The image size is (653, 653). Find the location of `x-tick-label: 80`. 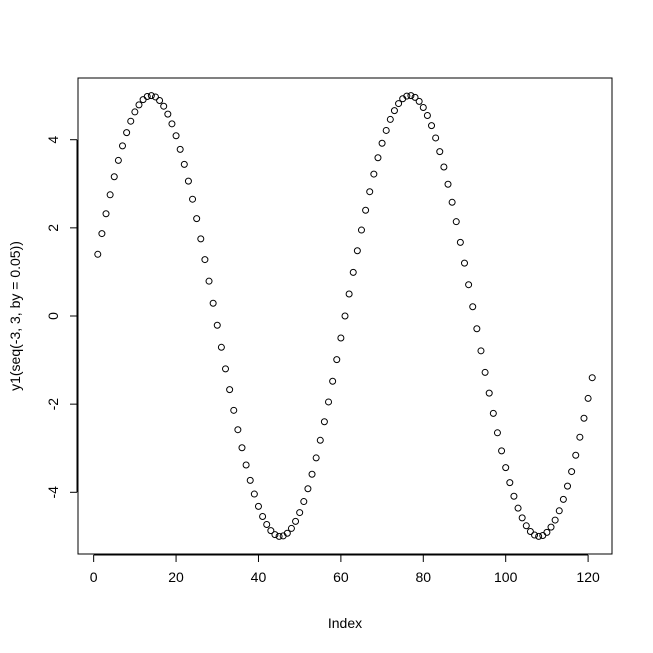

x-tick-label: 80 is located at coordinates (423, 577).